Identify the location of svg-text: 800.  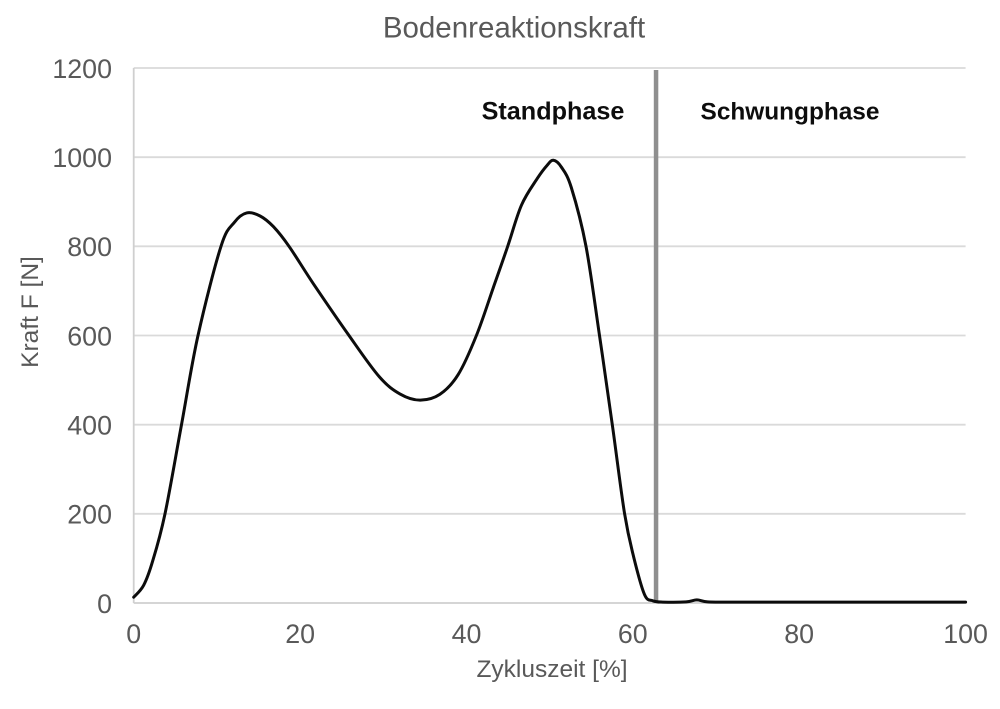
(89, 247).